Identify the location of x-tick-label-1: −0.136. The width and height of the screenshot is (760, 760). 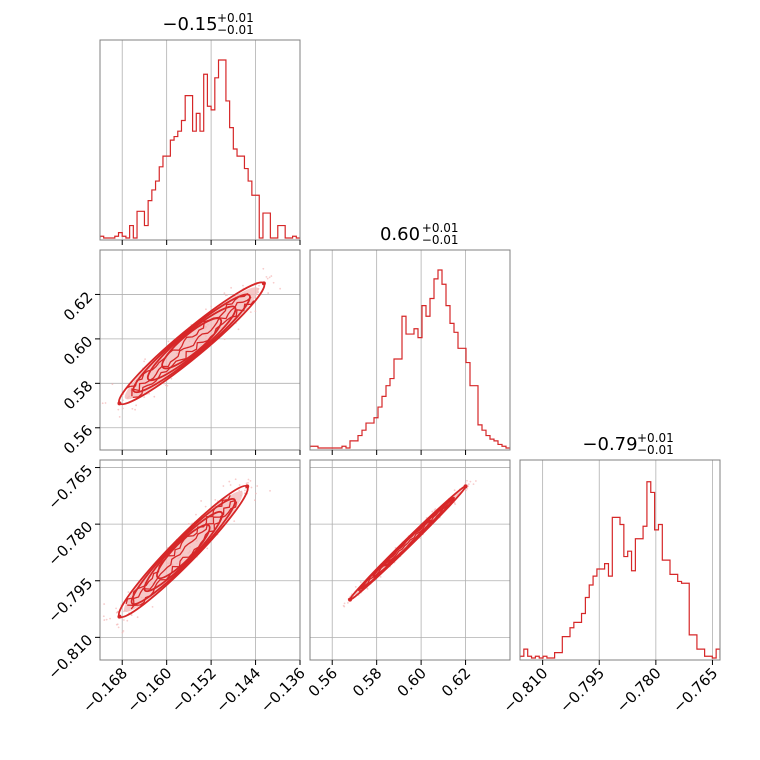
(283, 690).